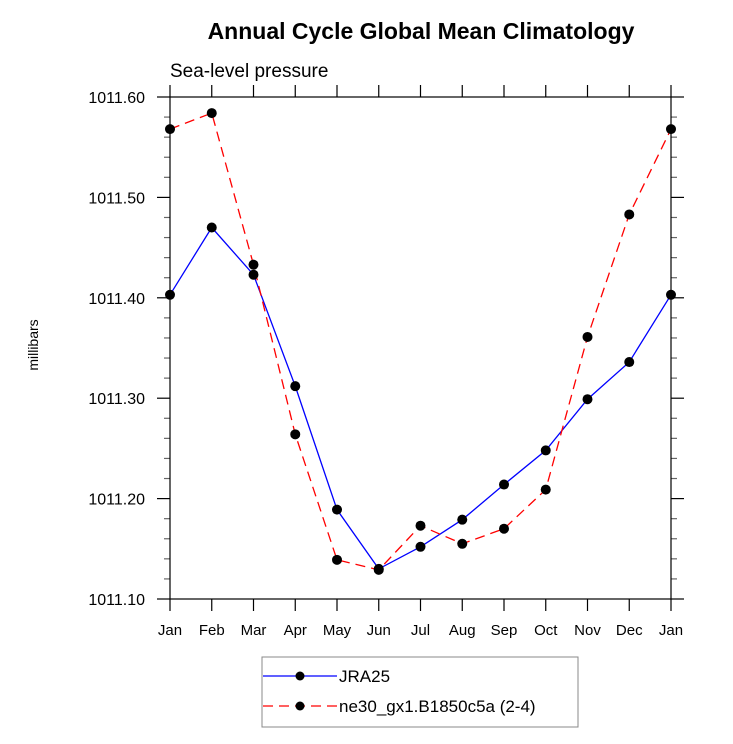 The height and width of the screenshot is (744, 733). I want to click on x-tick-label: Aug, so click(462, 630).